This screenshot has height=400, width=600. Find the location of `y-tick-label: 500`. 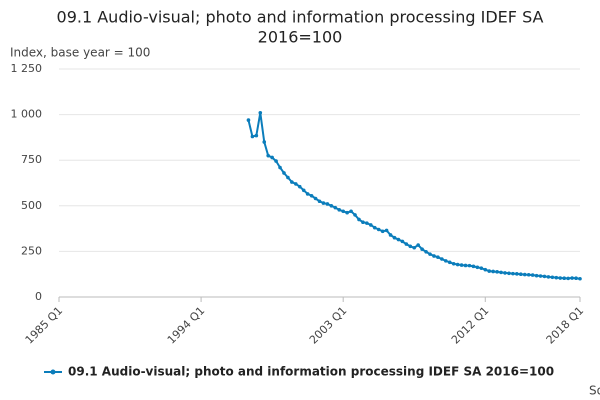

y-tick-label: 500 is located at coordinates (31, 205).